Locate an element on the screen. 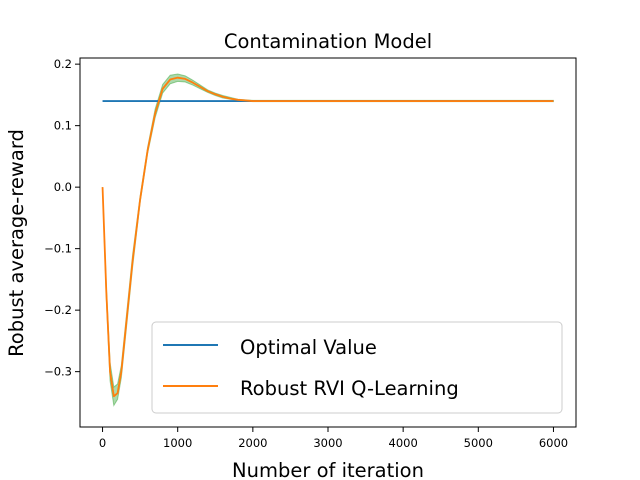  x-tick-label: 5000 is located at coordinates (478, 443).